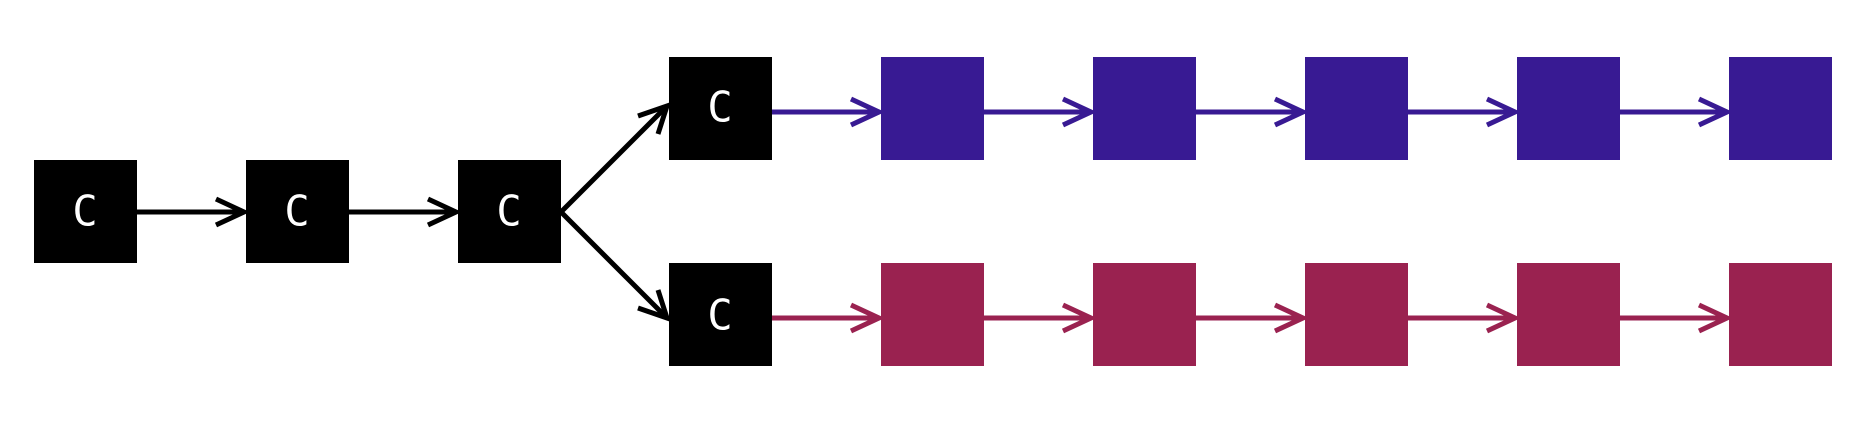 The width and height of the screenshot is (1876, 432). I want to click on arrowhead-trunk1-trunk2, so click(232, 212).